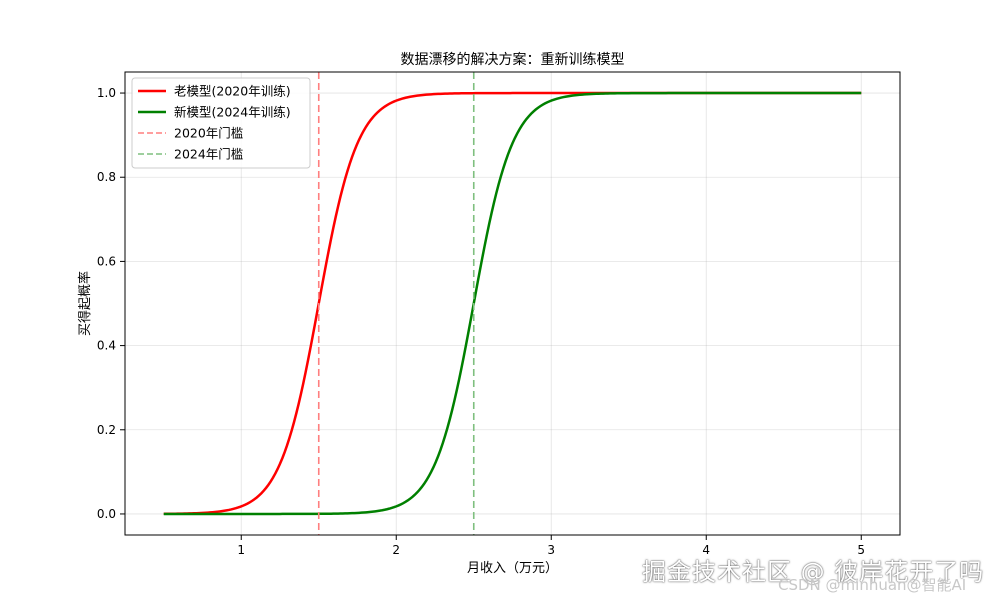  Describe the element at coordinates (208, 133) in the screenshot. I see `legend-label-3: 2020年门槛` at that location.